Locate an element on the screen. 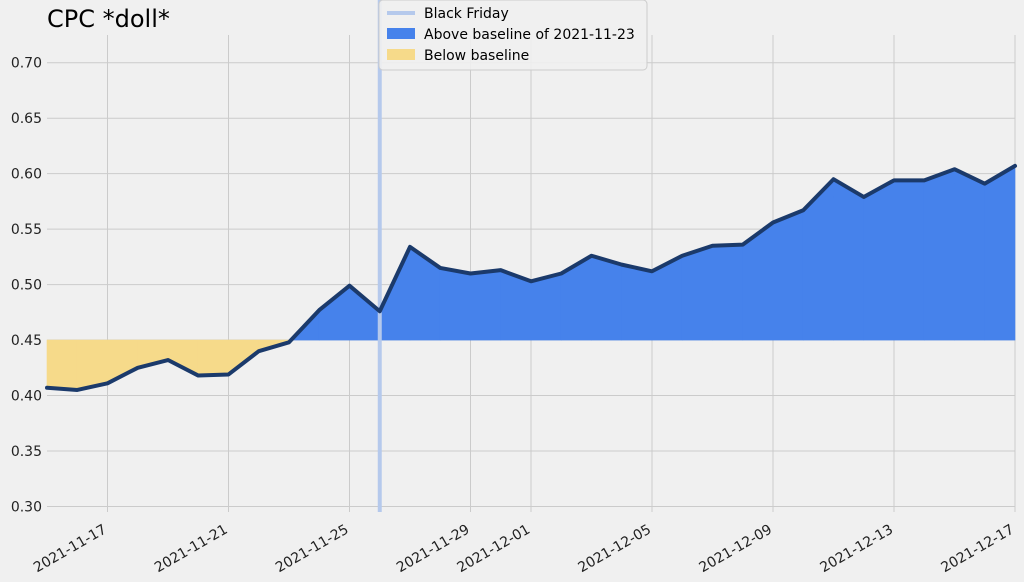 This screenshot has height=582, width=1024. y-tick-label: 0.70 is located at coordinates (26, 64).